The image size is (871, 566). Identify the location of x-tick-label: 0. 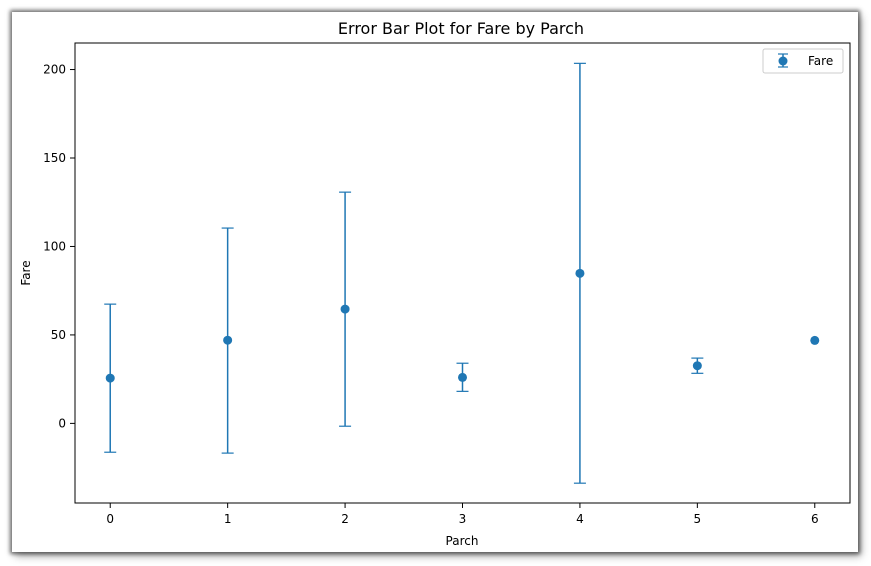
(110, 519).